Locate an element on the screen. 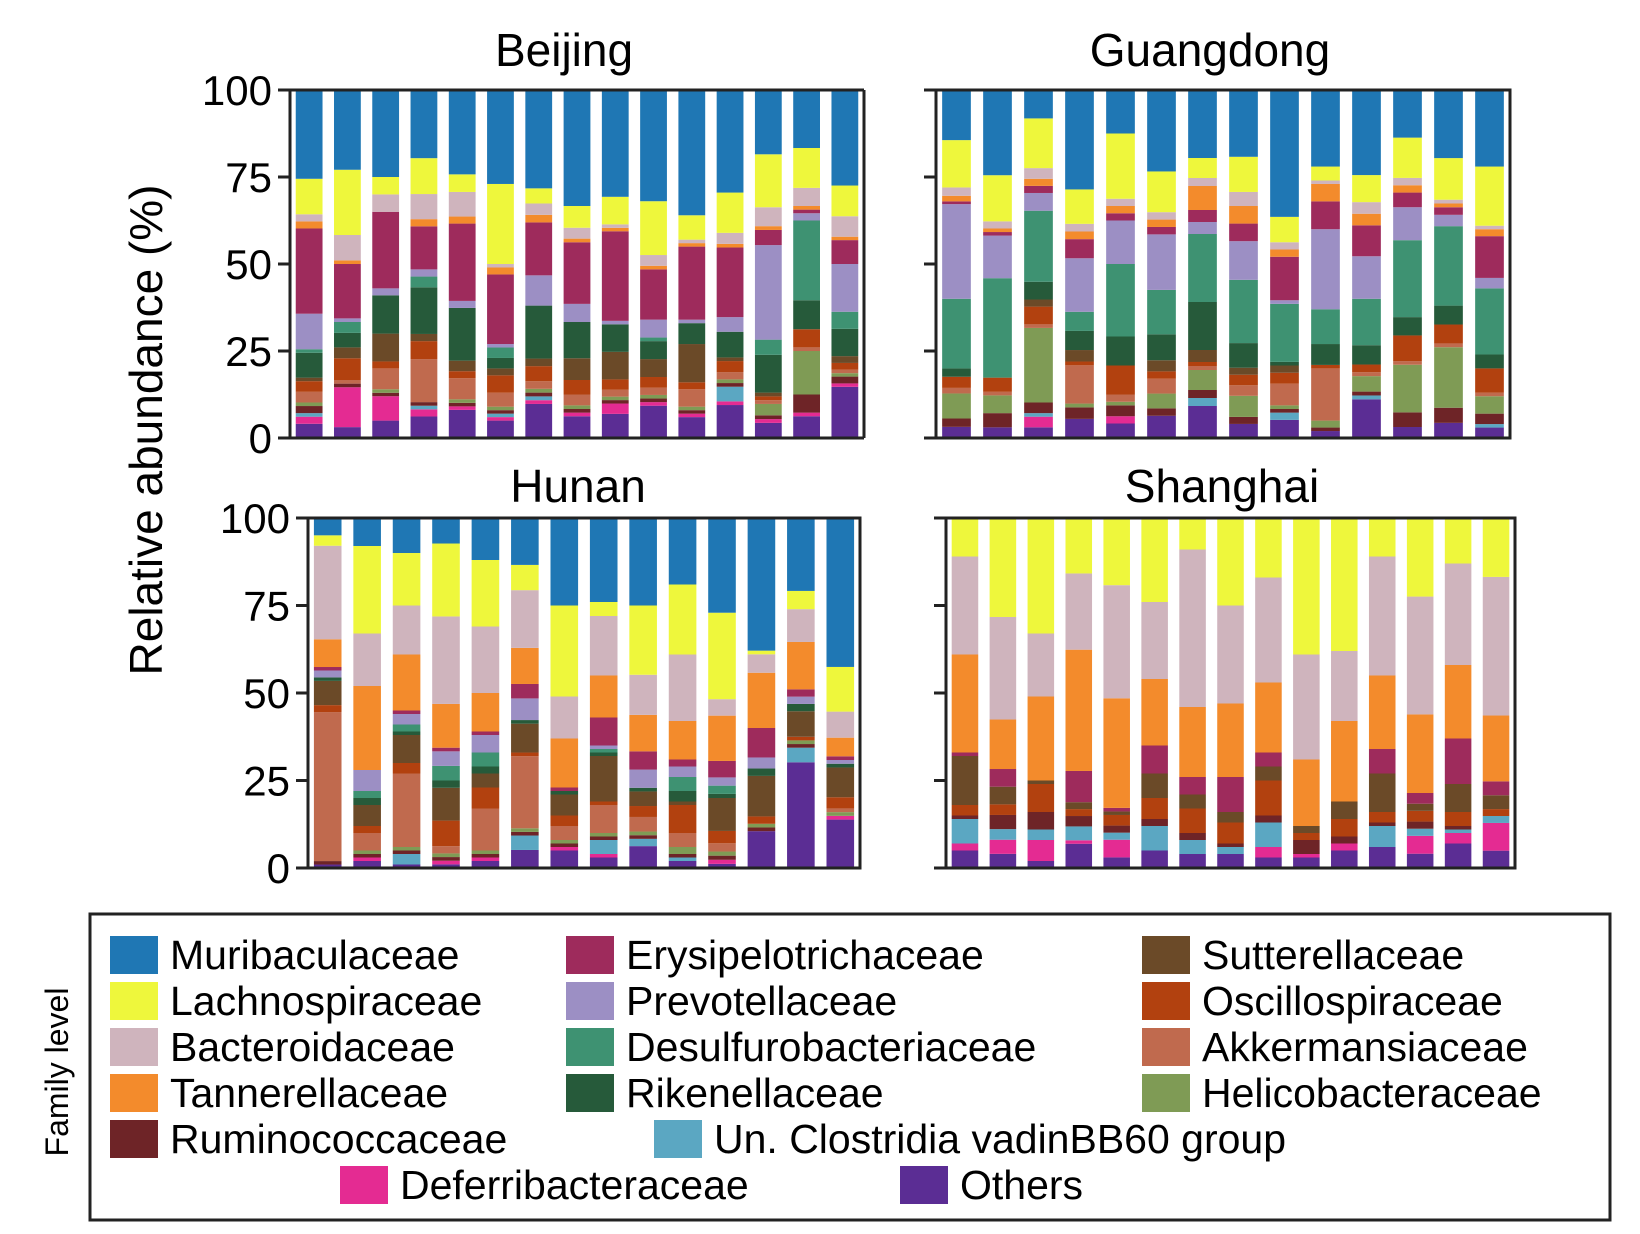  legend-title: Family level is located at coordinates (57, 1072).